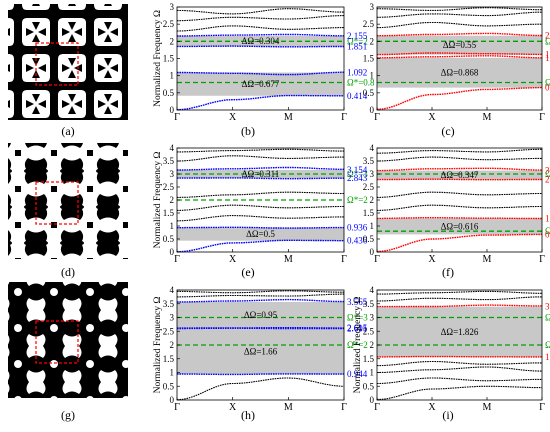 This screenshot has height=432, width=550. Describe the element at coordinates (447, 415) in the screenshot. I see `panel-label-i: (i)` at that location.